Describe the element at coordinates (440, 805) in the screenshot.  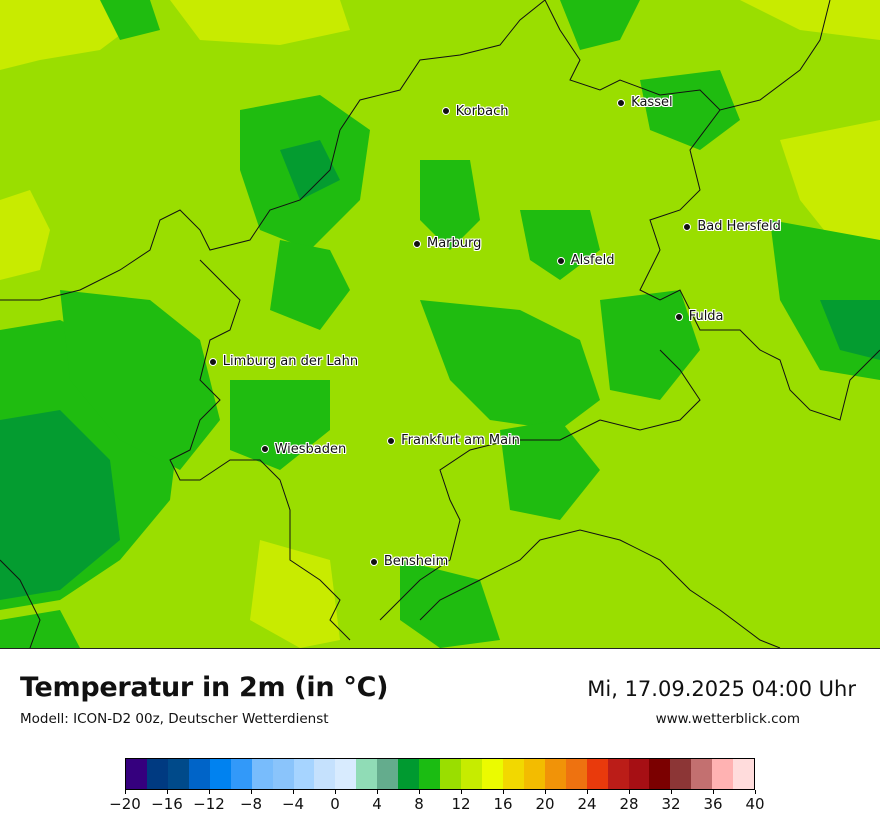
I see `color-scale-ticks: −20 −16 −12 −8 −4 0 4 8 12 16 20 24 28 32 36 40` at that location.